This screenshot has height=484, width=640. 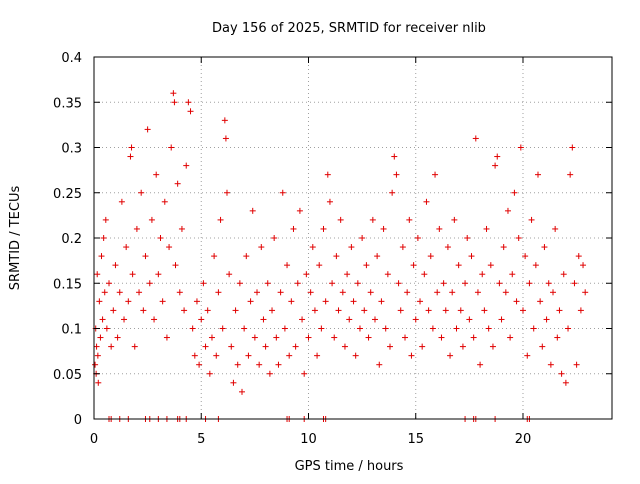 I want to click on y-tick-label: 0.3, so click(x=71, y=149).